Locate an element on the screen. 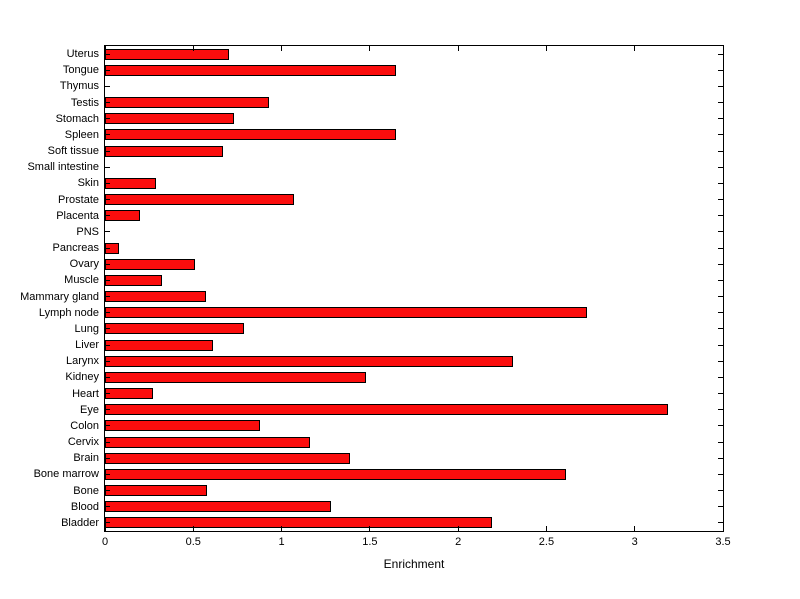 This screenshot has height=599, width=800. bar-prostate is located at coordinates (199, 200).